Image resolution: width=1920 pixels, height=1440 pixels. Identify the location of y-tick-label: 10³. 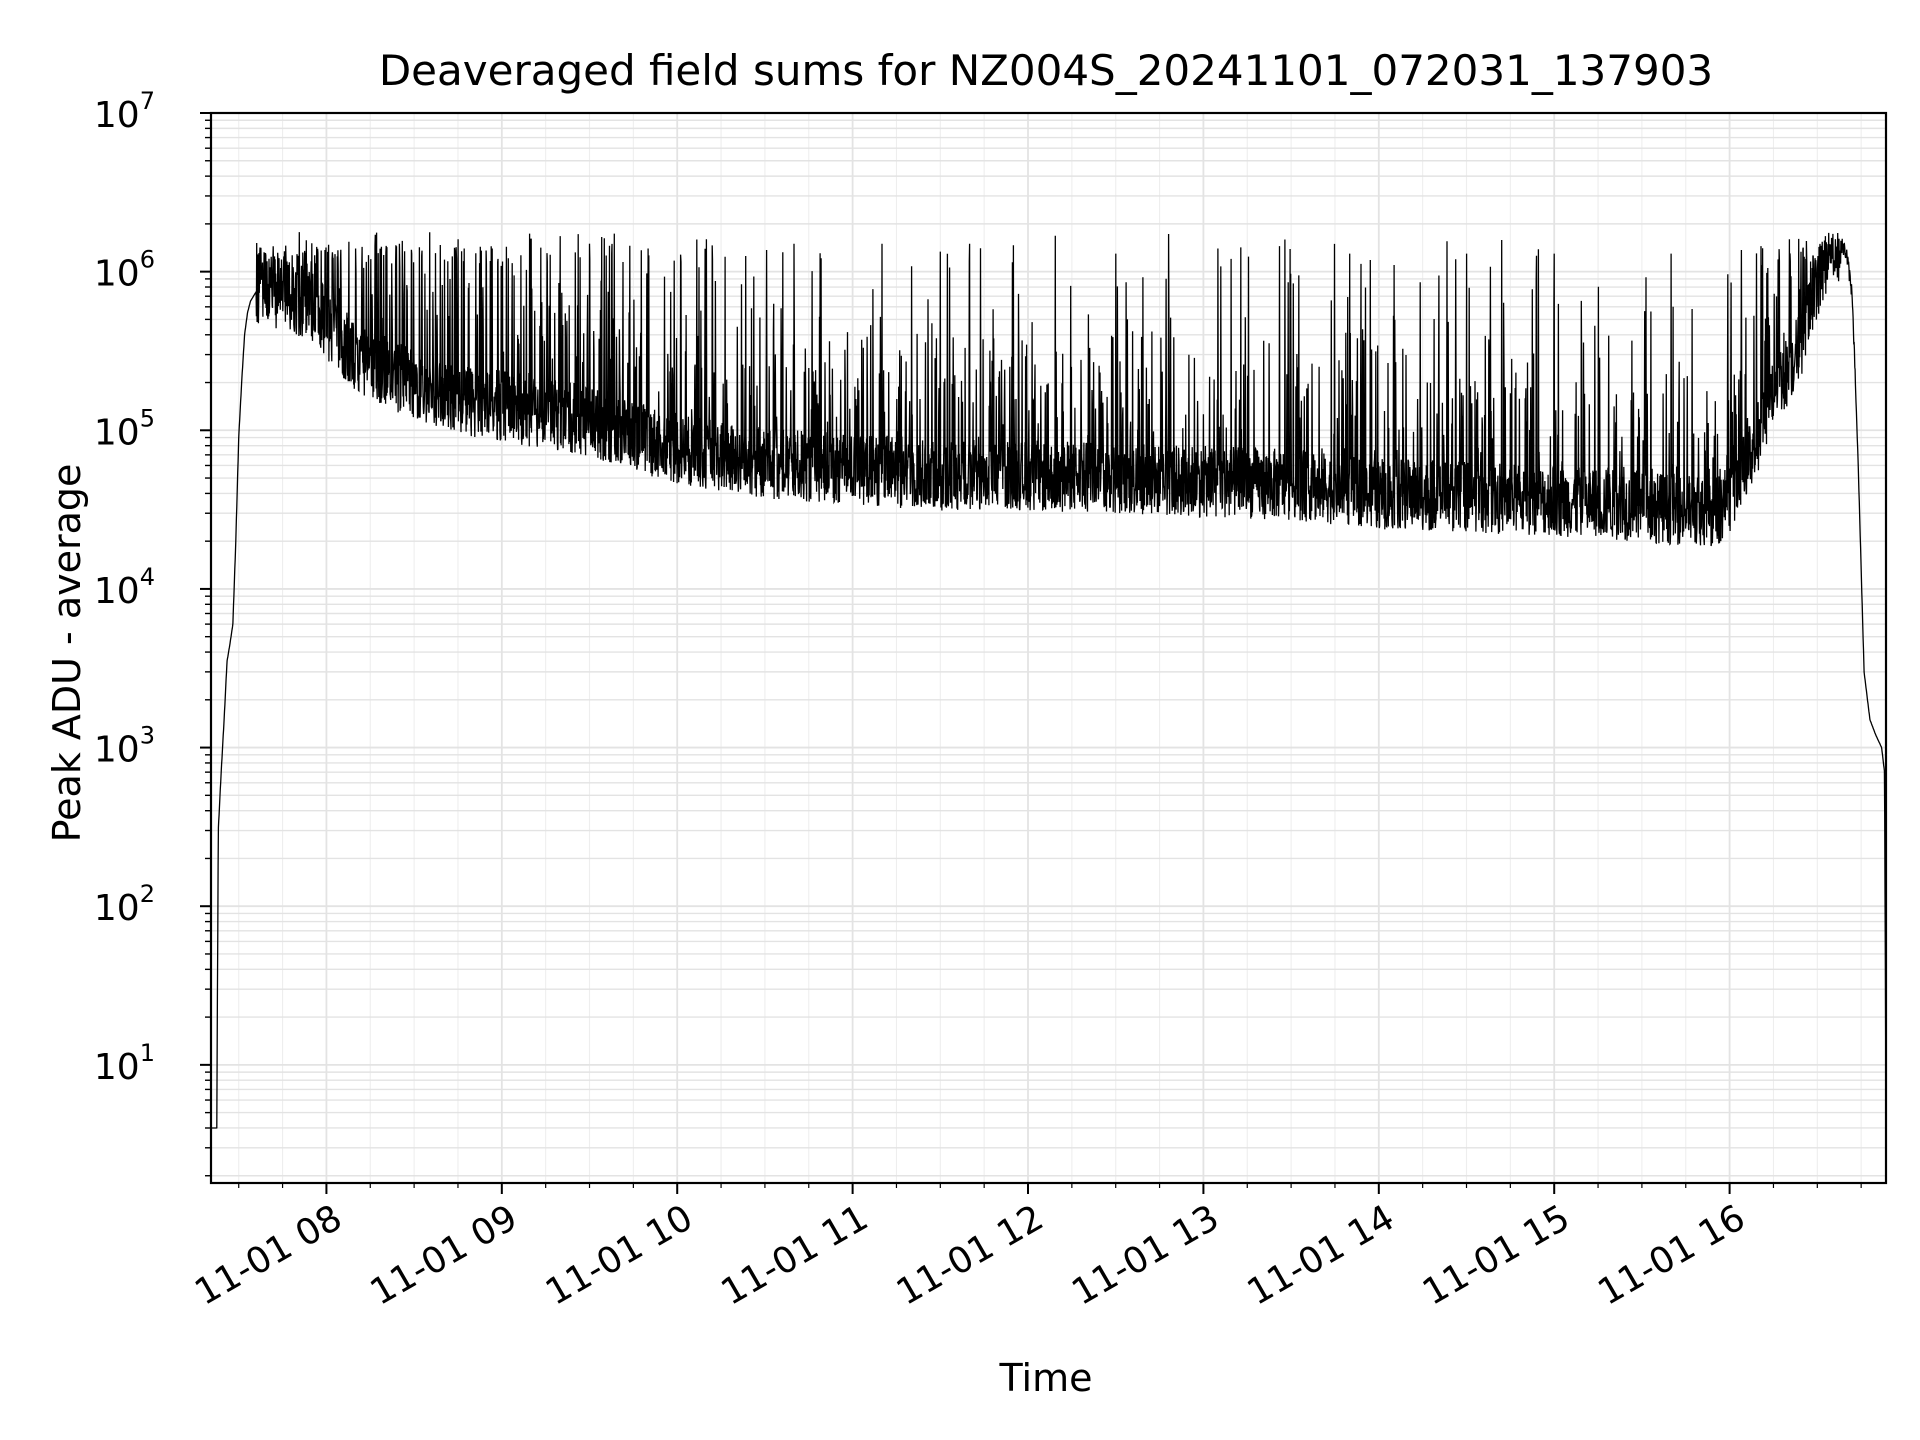
(124, 746).